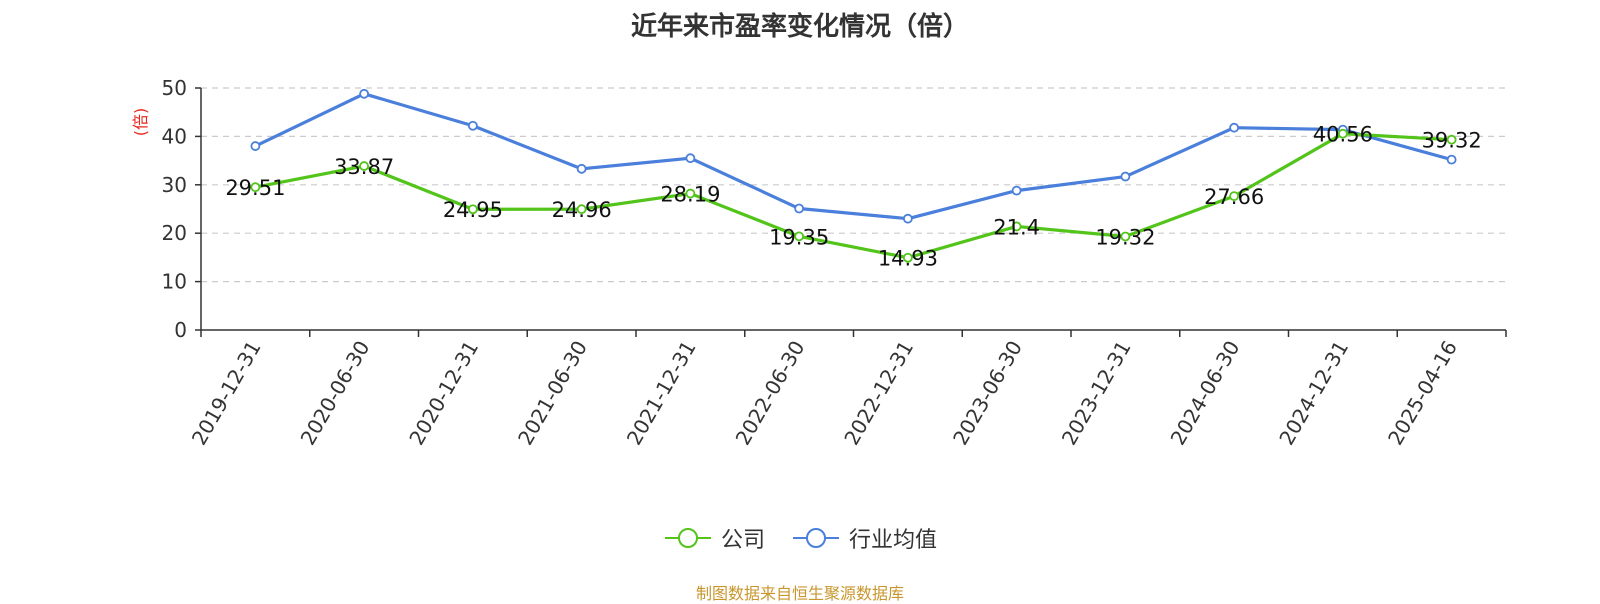 The image size is (1600, 604). I want to click on data-label: 29.51, so click(255, 188).